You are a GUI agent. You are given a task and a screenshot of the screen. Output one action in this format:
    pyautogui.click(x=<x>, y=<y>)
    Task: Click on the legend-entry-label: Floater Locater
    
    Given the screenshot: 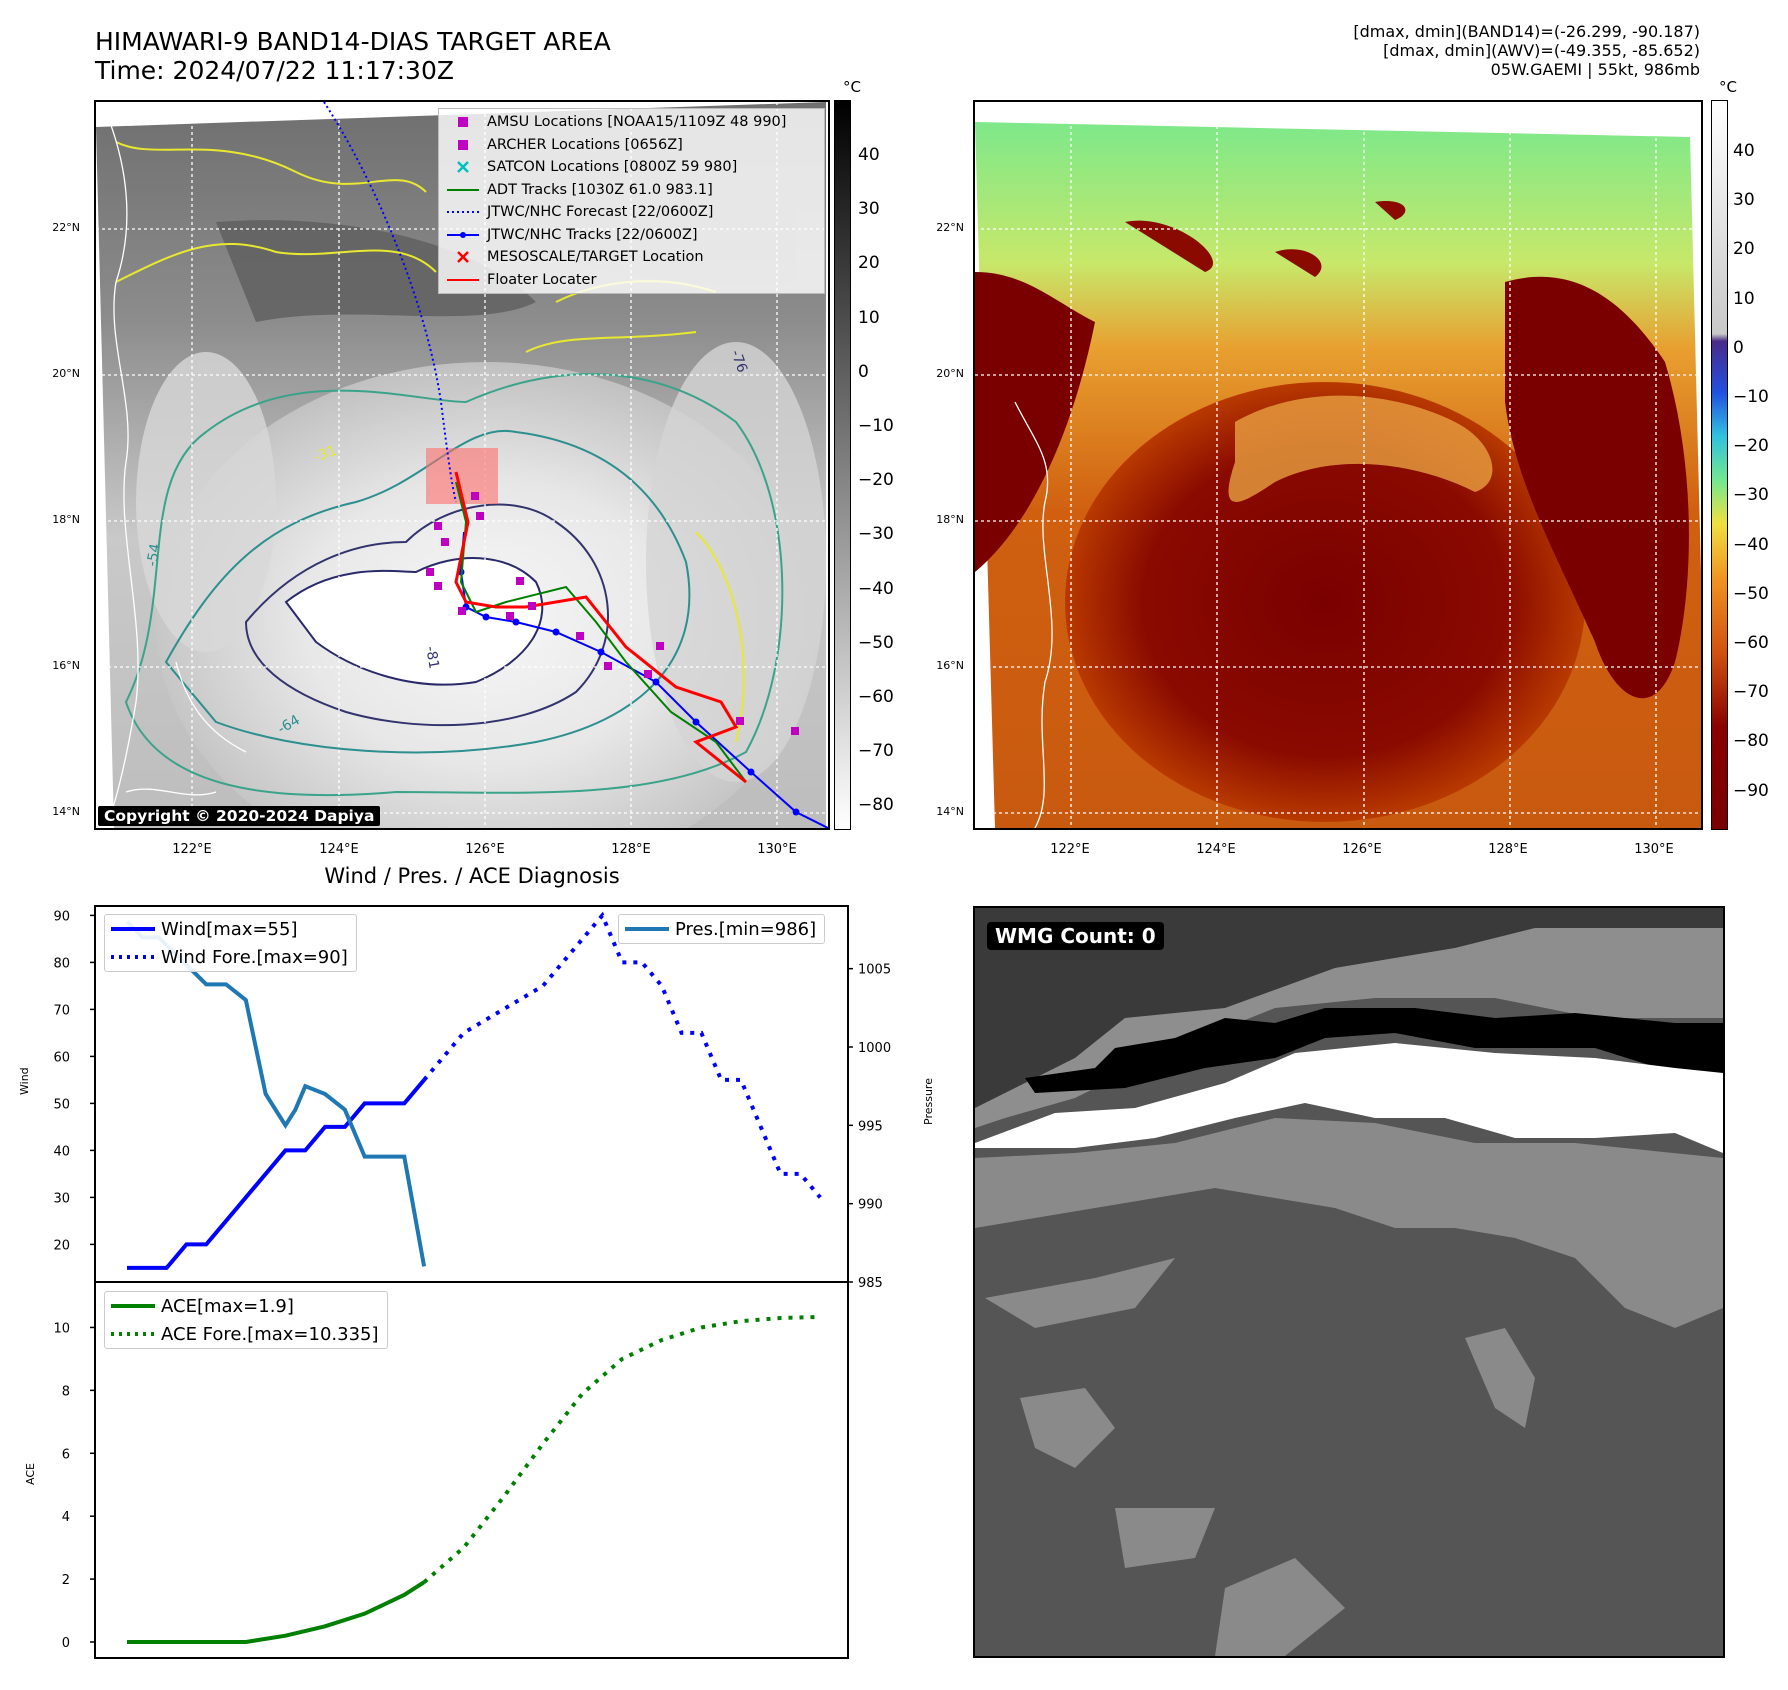 What is the action you would take?
    pyautogui.click(x=542, y=279)
    